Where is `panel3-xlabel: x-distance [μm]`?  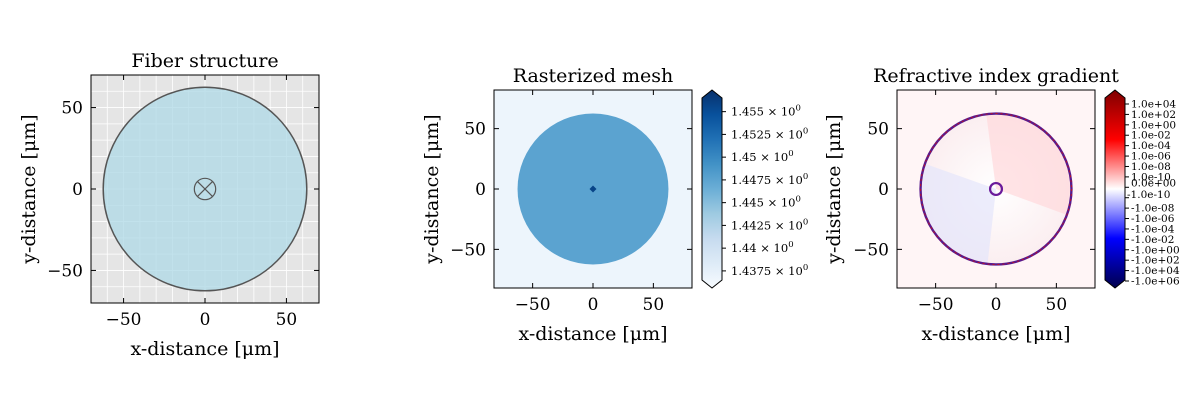 panel3-xlabel: x-distance [μm] is located at coordinates (995, 334).